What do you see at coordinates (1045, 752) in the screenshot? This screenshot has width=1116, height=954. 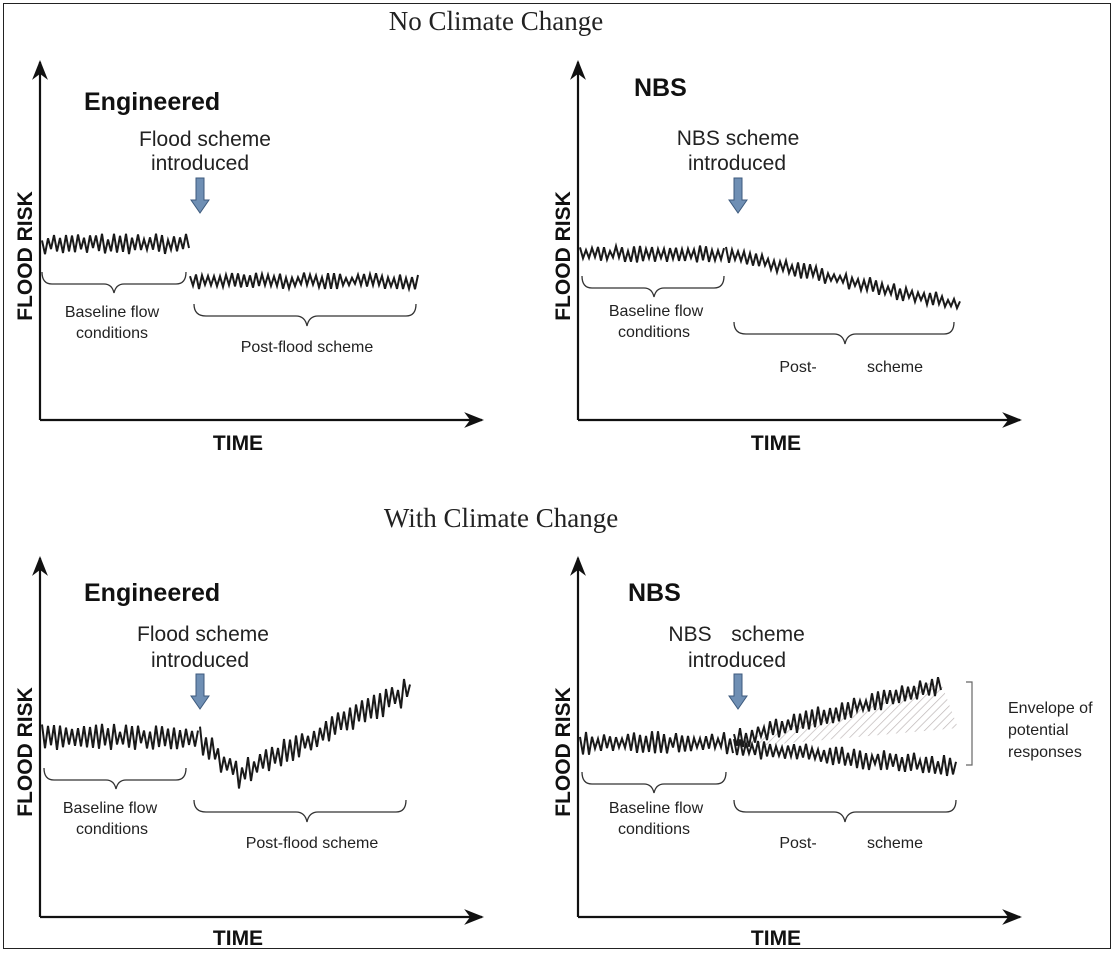 I see `envelope-label-line3: responses` at bounding box center [1045, 752].